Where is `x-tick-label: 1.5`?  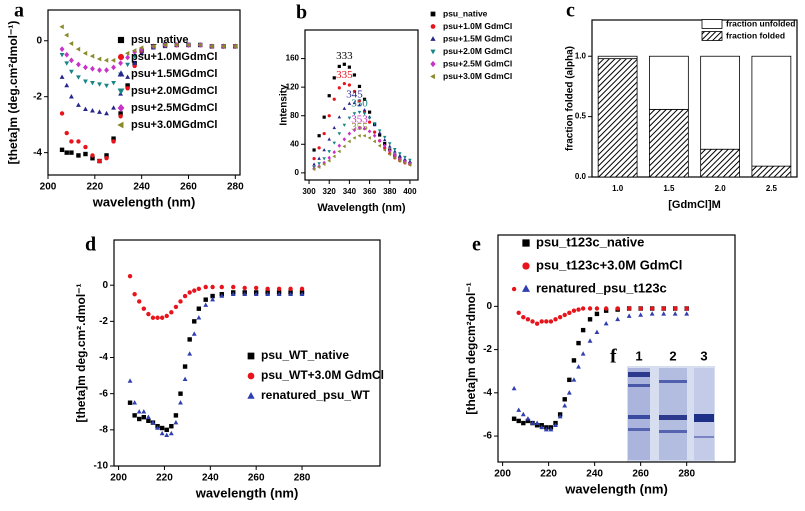 x-tick-label: 1.5 is located at coordinates (669, 188).